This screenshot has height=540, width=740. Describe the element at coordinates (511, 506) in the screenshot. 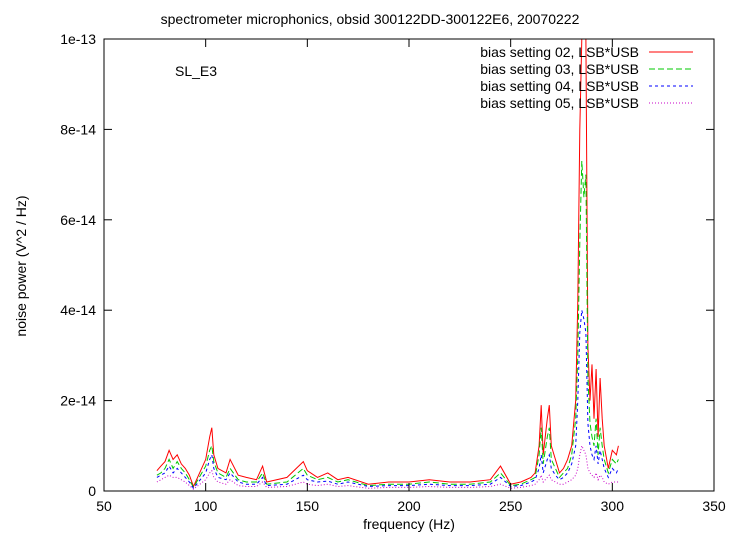

I see `x-tick-label: 250` at that location.